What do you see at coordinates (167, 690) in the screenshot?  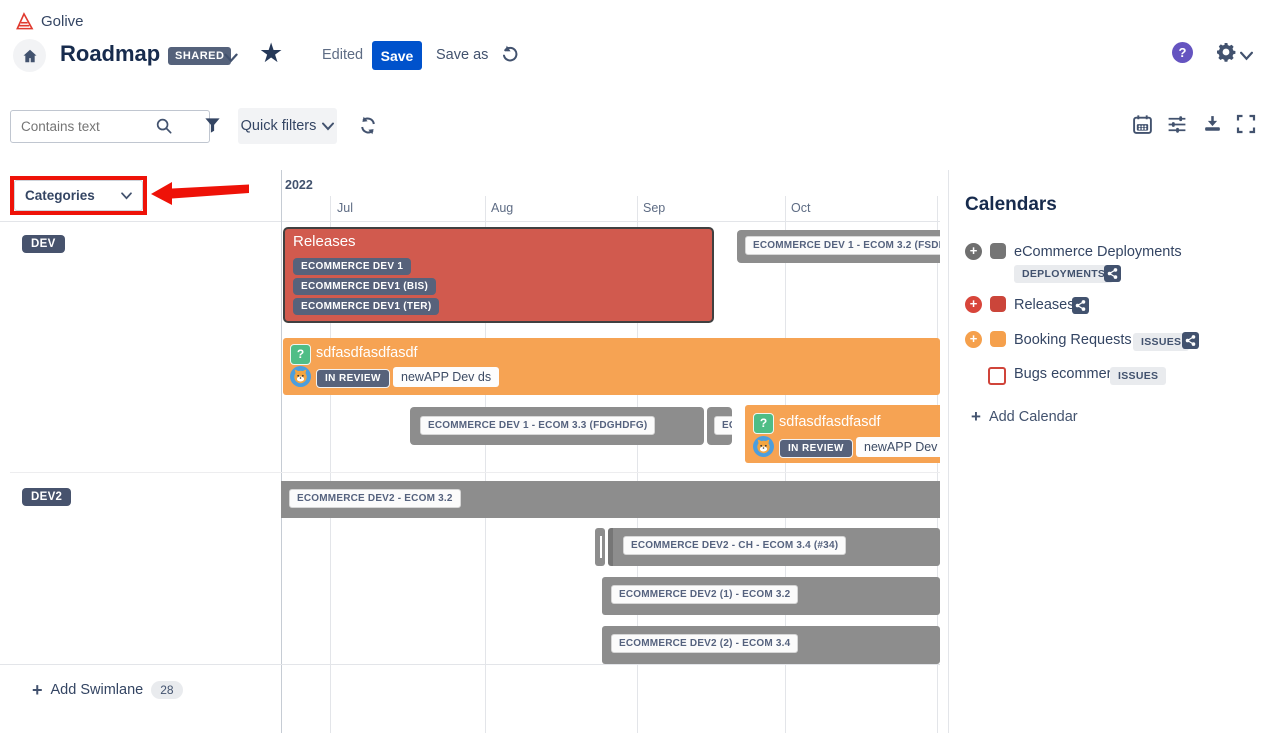 I see `swimlane-count-badge: 28` at bounding box center [167, 690].